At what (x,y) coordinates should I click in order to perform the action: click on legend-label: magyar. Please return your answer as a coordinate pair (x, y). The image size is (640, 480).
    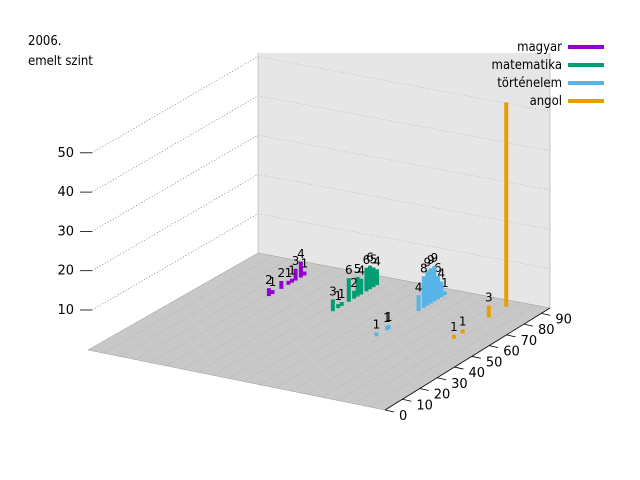
    Looking at the image, I should click on (539, 47).